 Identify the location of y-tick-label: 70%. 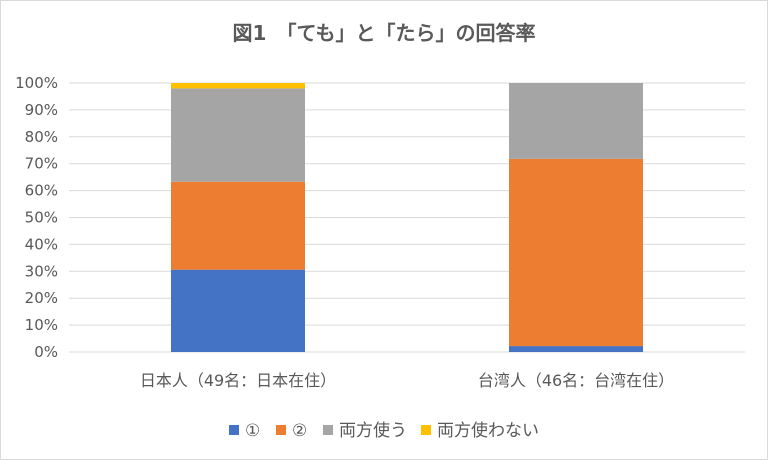
(41, 164).